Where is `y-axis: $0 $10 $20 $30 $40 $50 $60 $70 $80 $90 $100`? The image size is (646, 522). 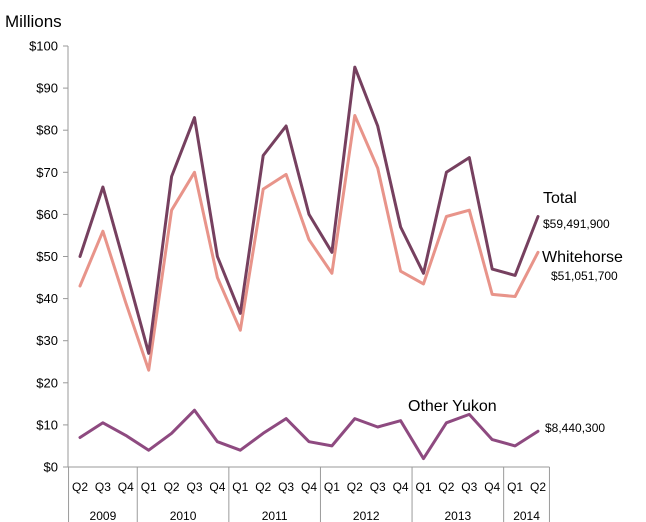 y-axis: $0 $10 $20 $30 $40 $50 $60 $70 $80 $90 $100 is located at coordinates (49, 257).